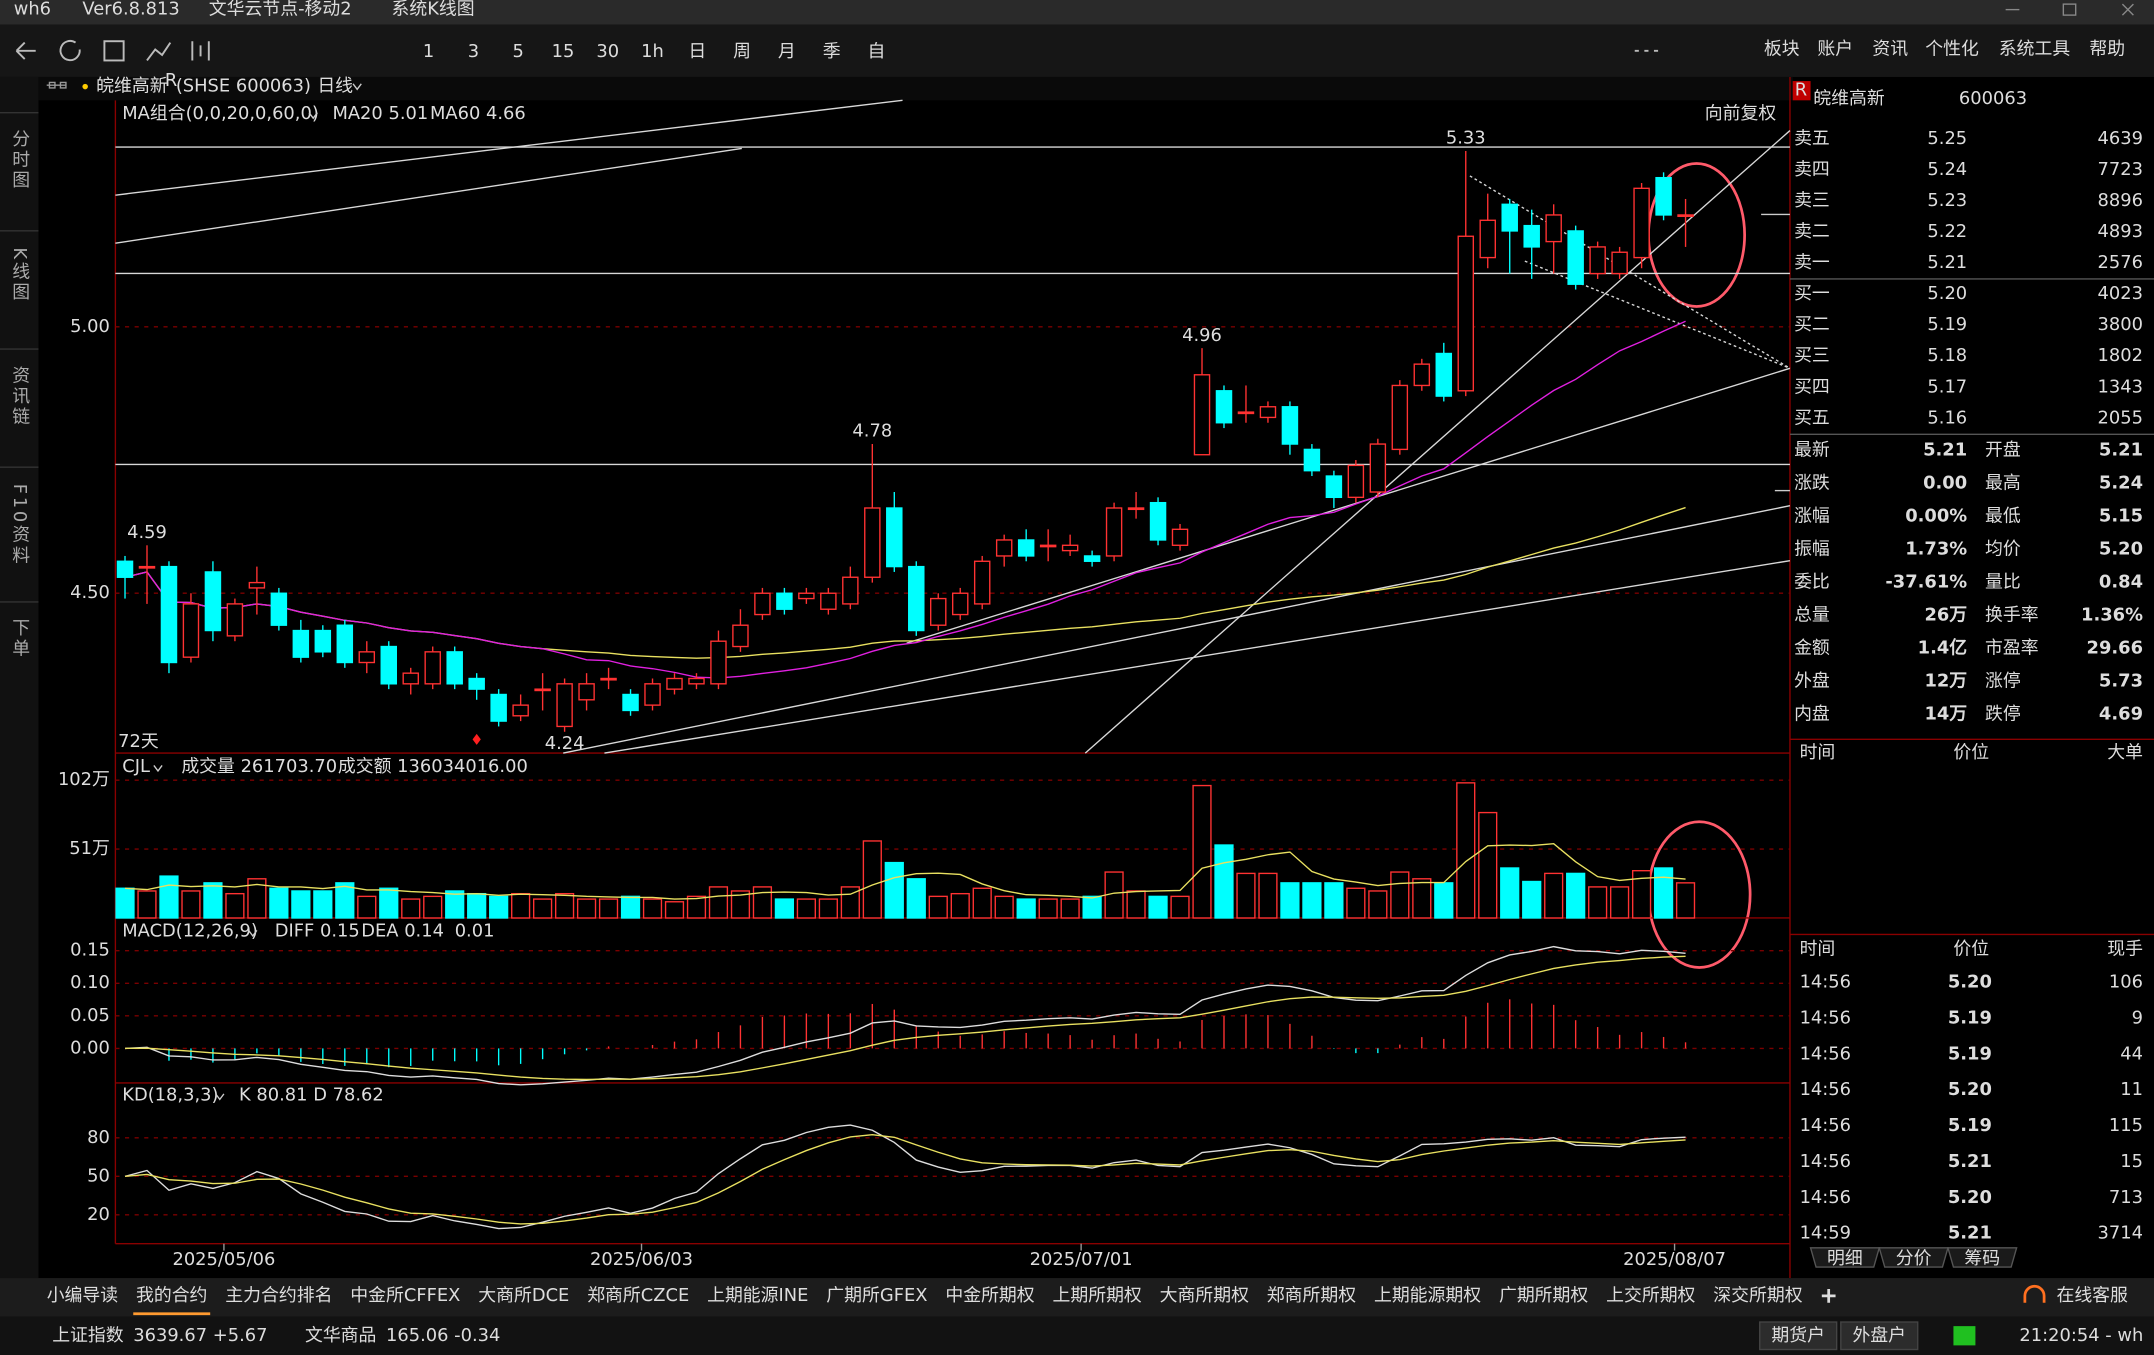  Describe the element at coordinates (607, 51) in the screenshot. I see `period-button: 30` at that location.